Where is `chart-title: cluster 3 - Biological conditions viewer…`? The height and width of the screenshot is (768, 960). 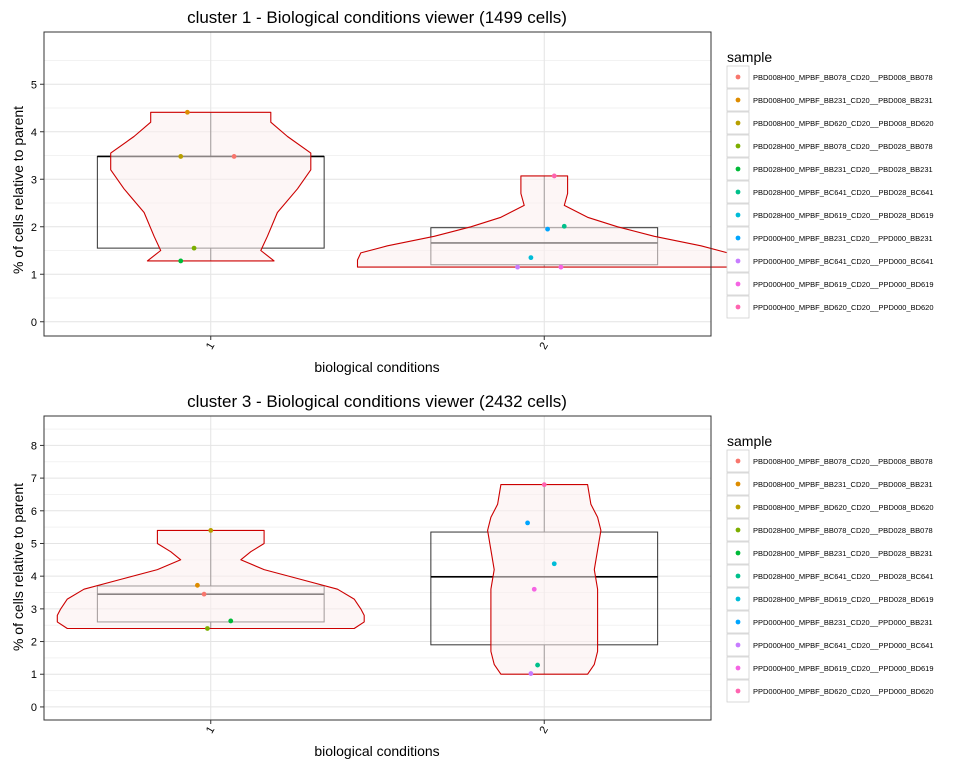
chart-title: cluster 3 - Biological conditions viewer… is located at coordinates (377, 401).